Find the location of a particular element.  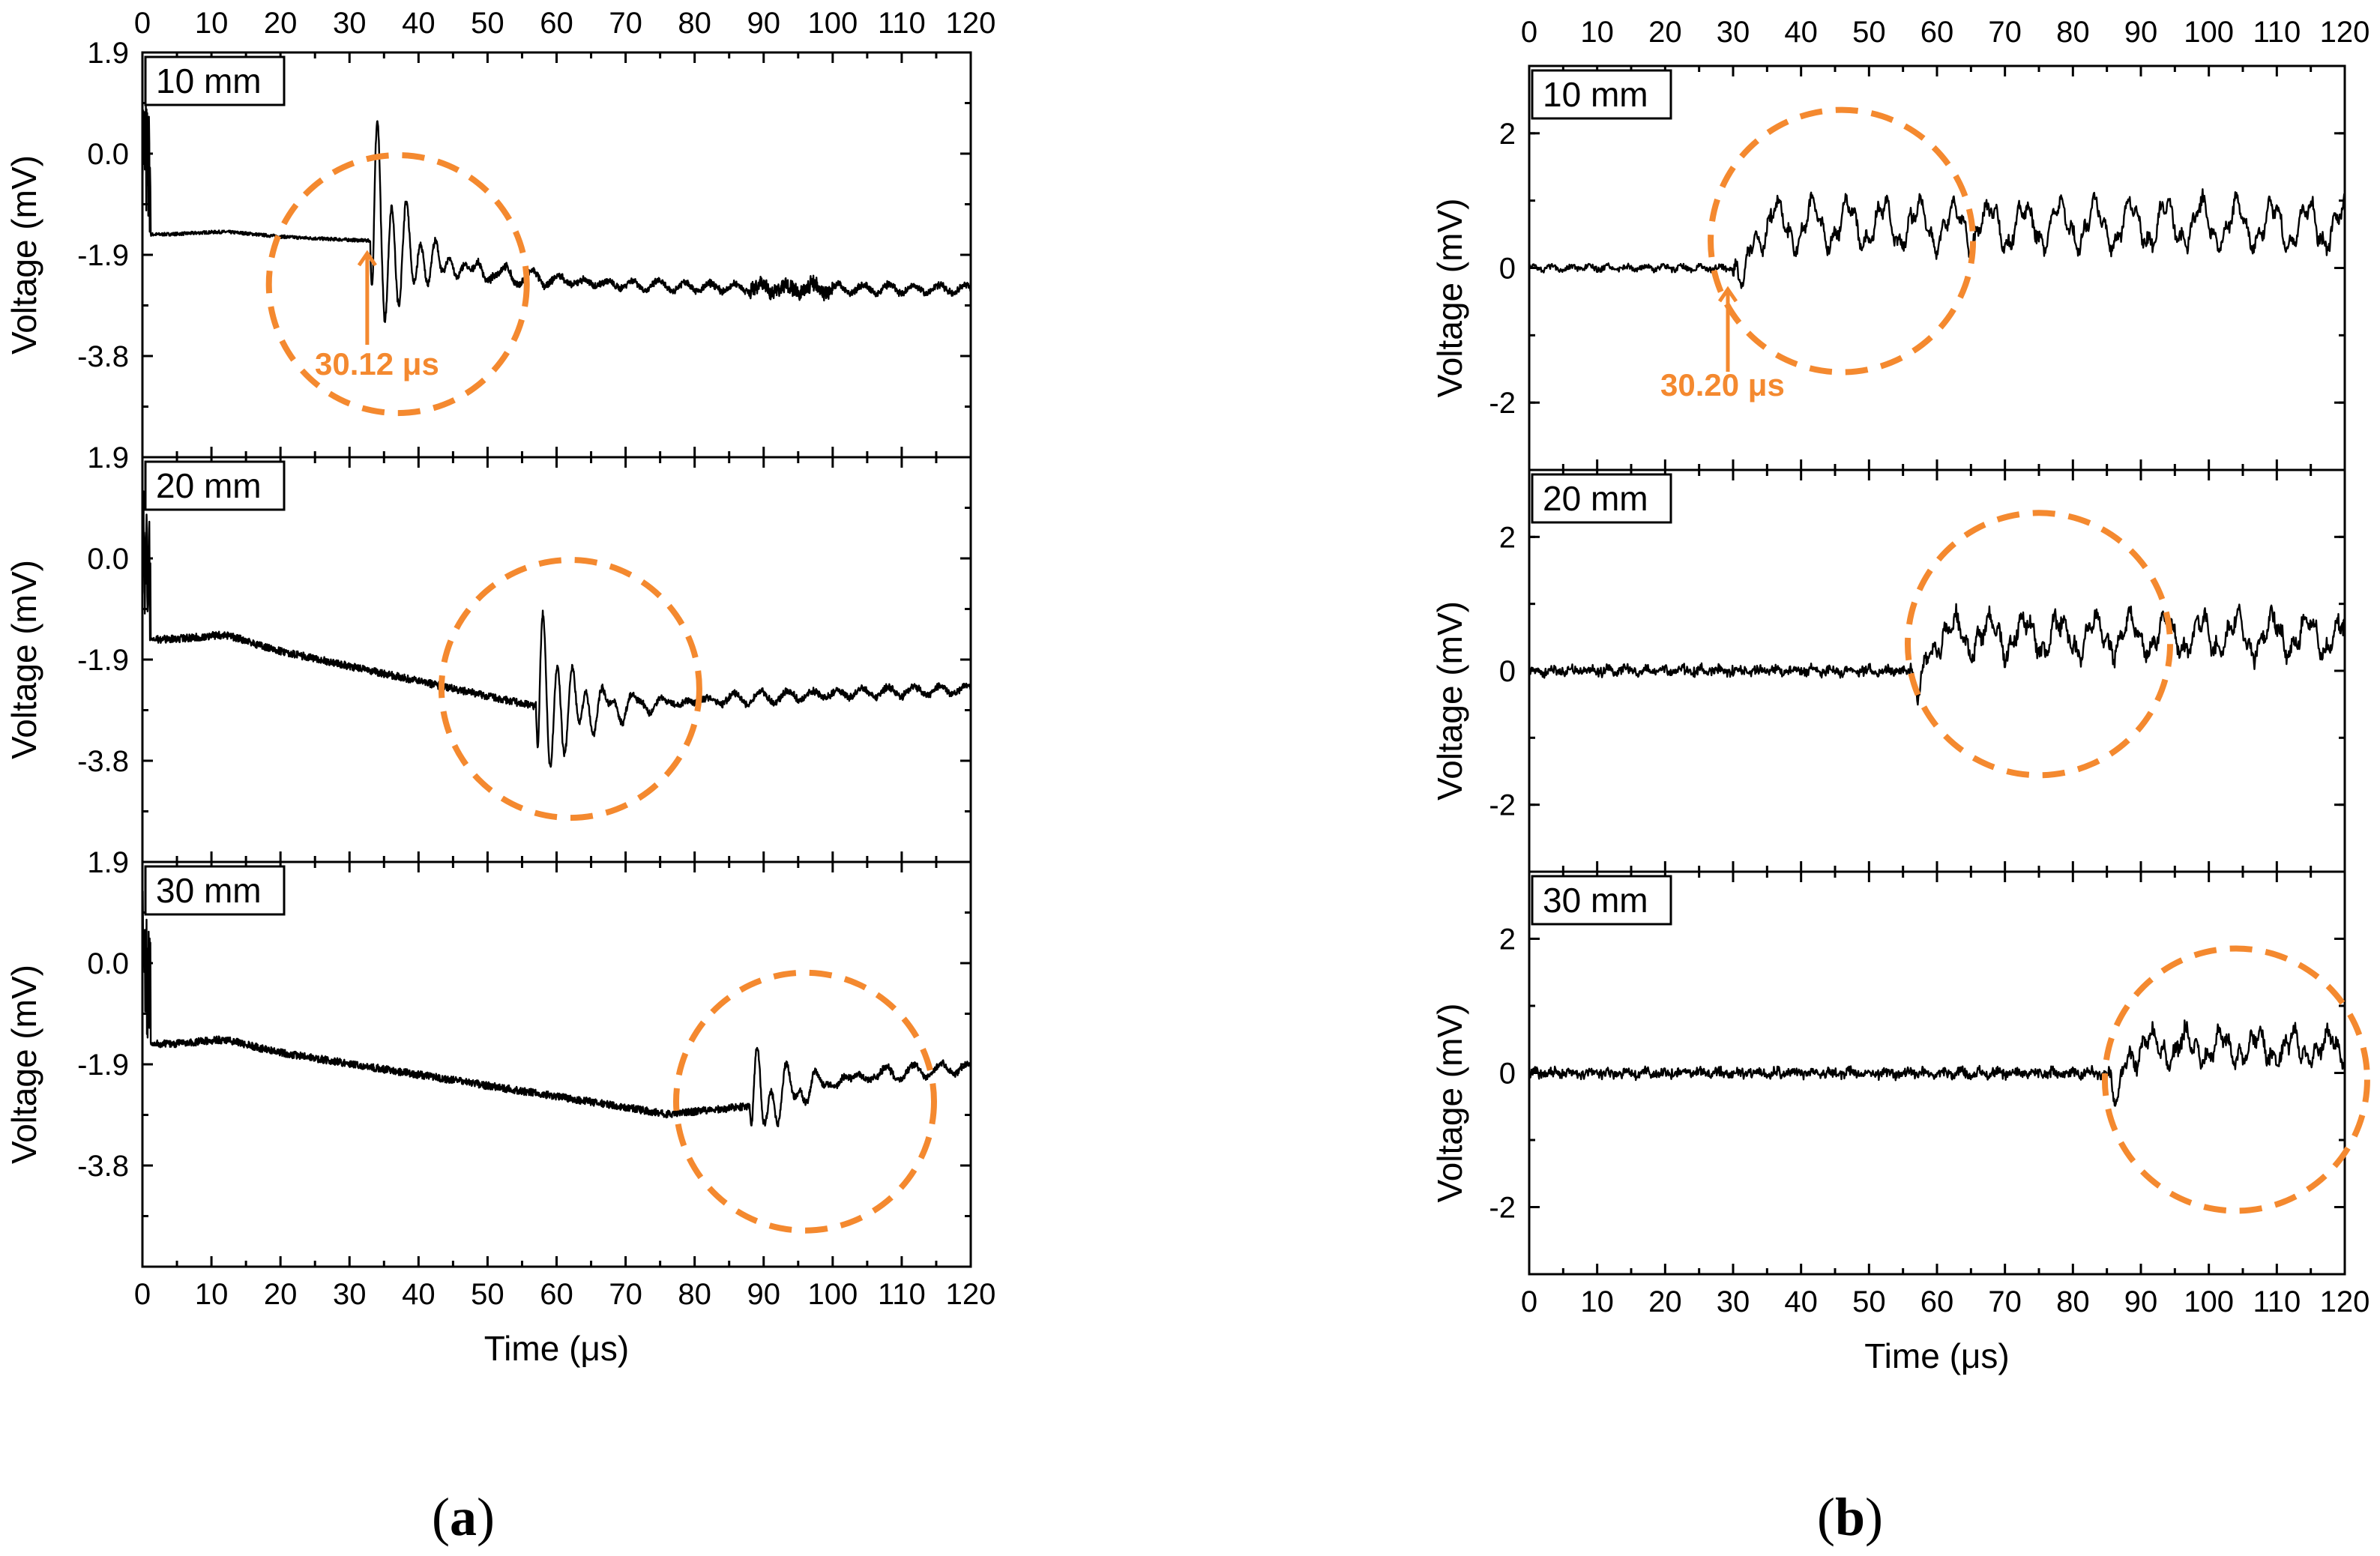

figure-label: (b) is located at coordinates (1850, 1517).